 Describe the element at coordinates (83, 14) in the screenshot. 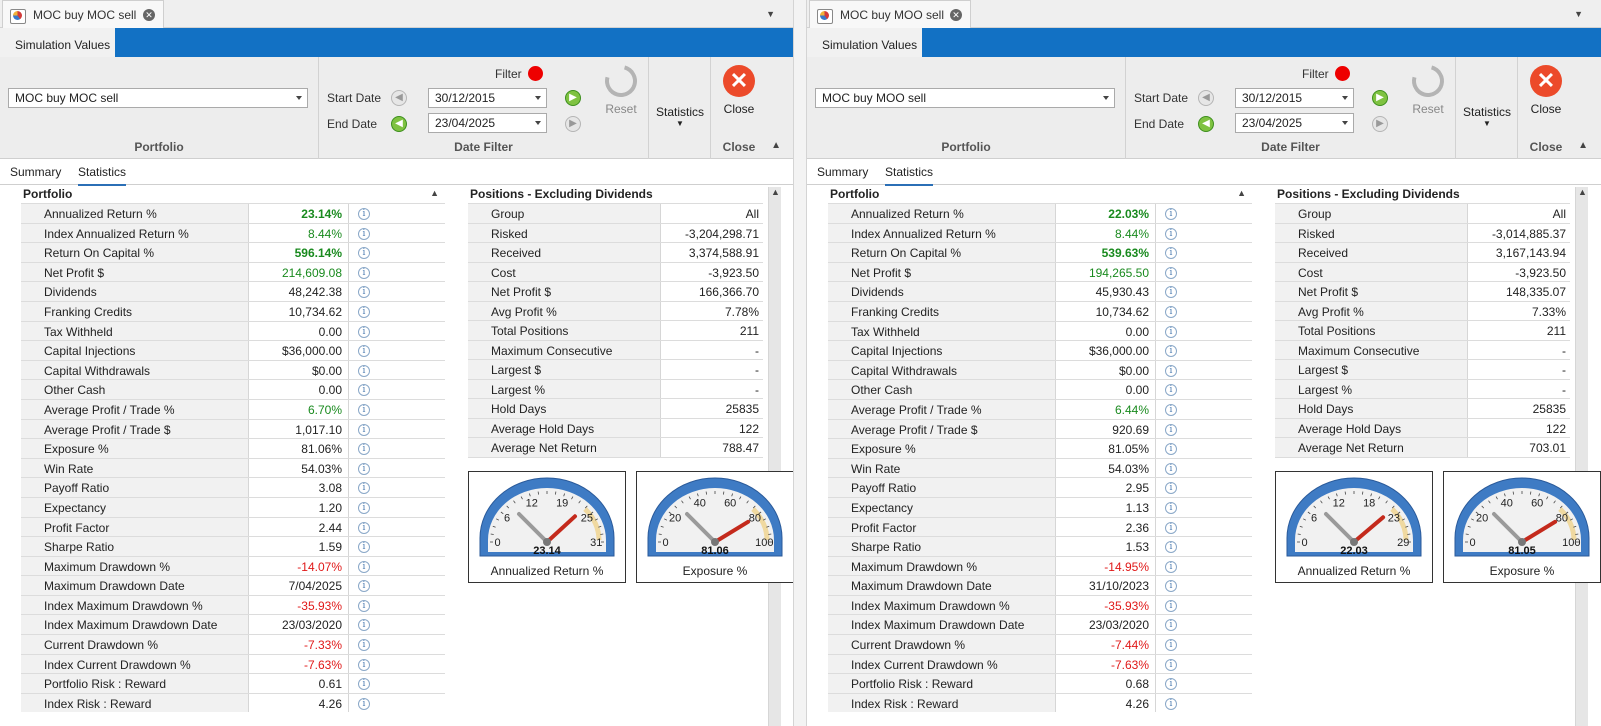

I see `document-tab: MOC buy MOC sell ✕` at that location.